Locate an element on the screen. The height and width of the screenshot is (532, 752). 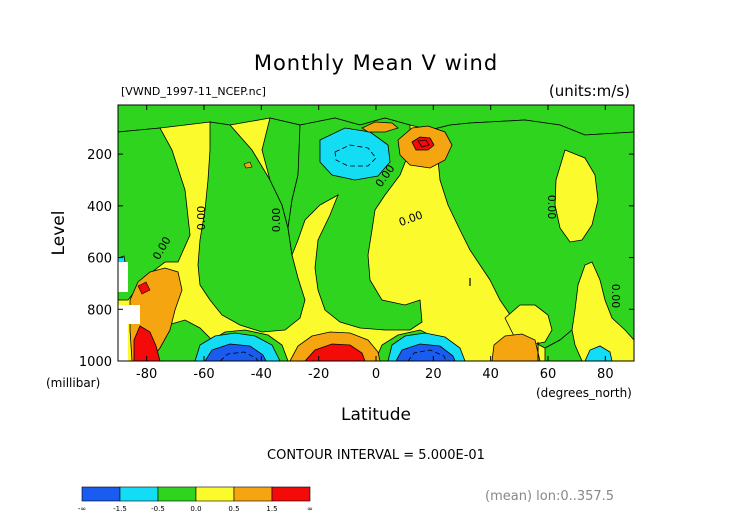
field-blue-south-low is located at coordinates (235, 352).